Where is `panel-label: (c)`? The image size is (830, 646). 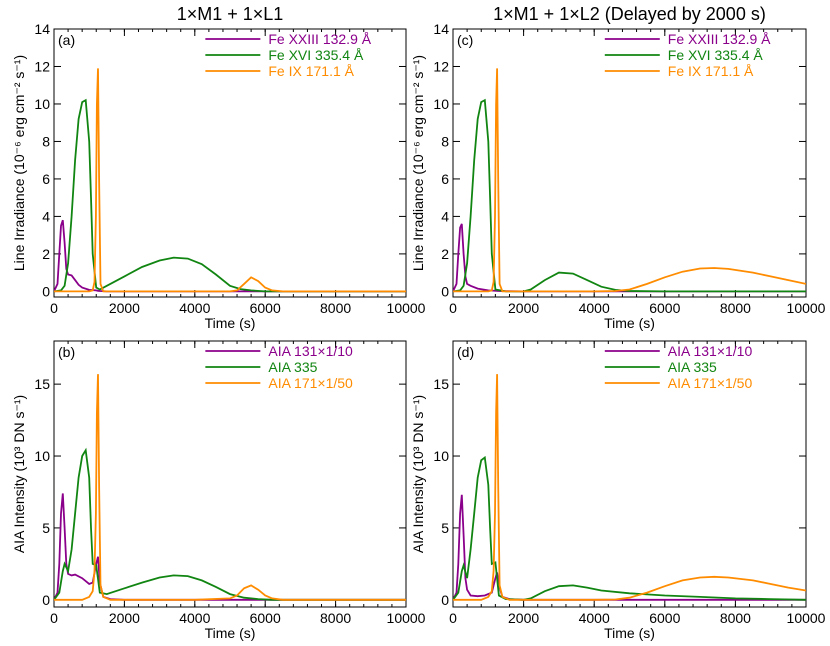 panel-label: (c) is located at coordinates (465, 40).